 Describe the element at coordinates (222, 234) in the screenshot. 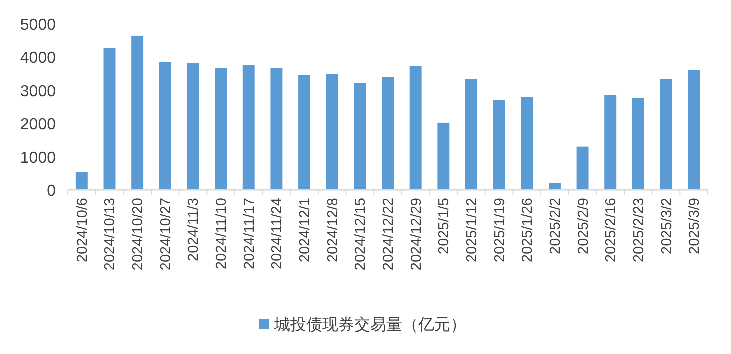

I see `x-tick-label: 2024/11/10` at that location.